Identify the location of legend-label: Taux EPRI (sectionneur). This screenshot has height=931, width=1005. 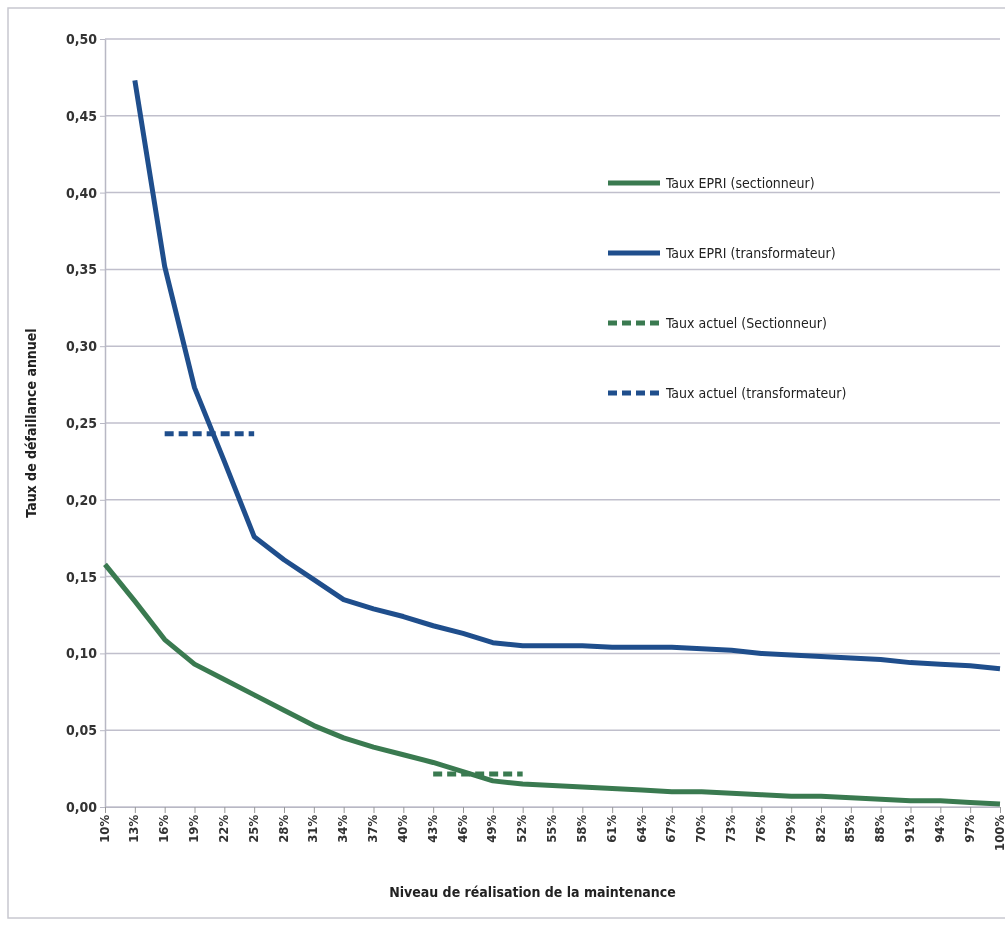
(740, 182).